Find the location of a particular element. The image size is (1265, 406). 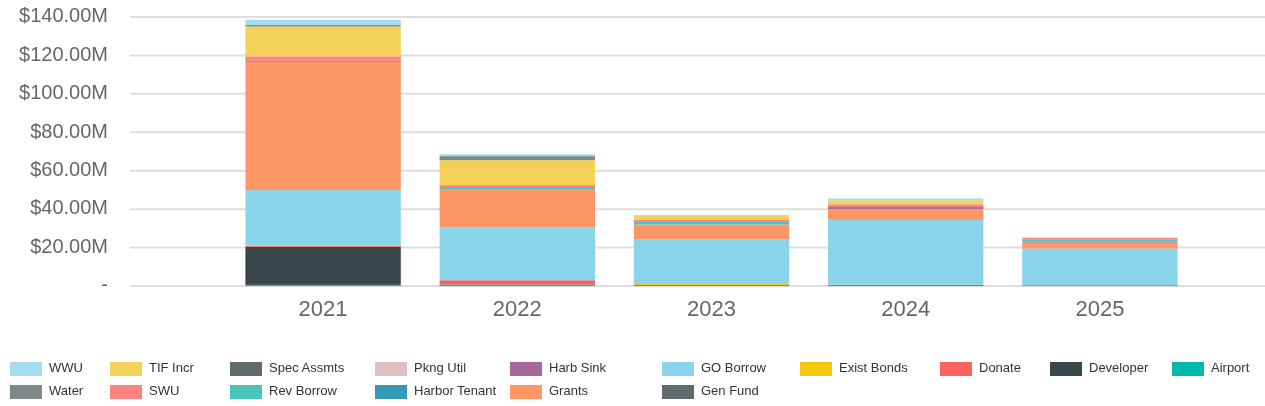

x-tick-label: 2023 is located at coordinates (711, 308).